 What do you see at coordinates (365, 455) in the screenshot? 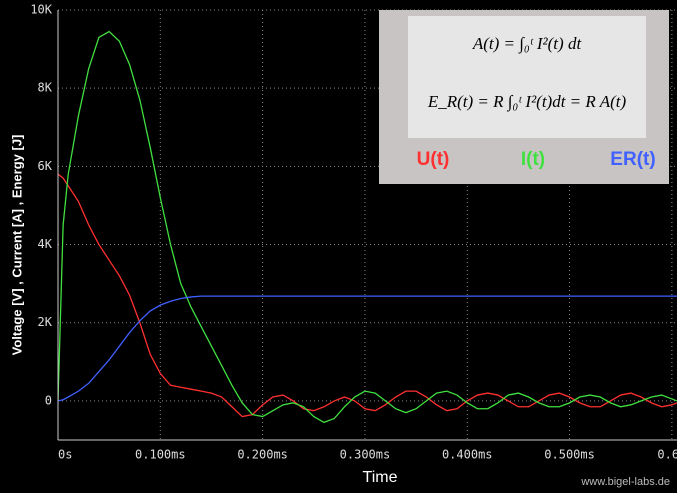
I see `x-tick-label: 0.300ms` at bounding box center [365, 455].